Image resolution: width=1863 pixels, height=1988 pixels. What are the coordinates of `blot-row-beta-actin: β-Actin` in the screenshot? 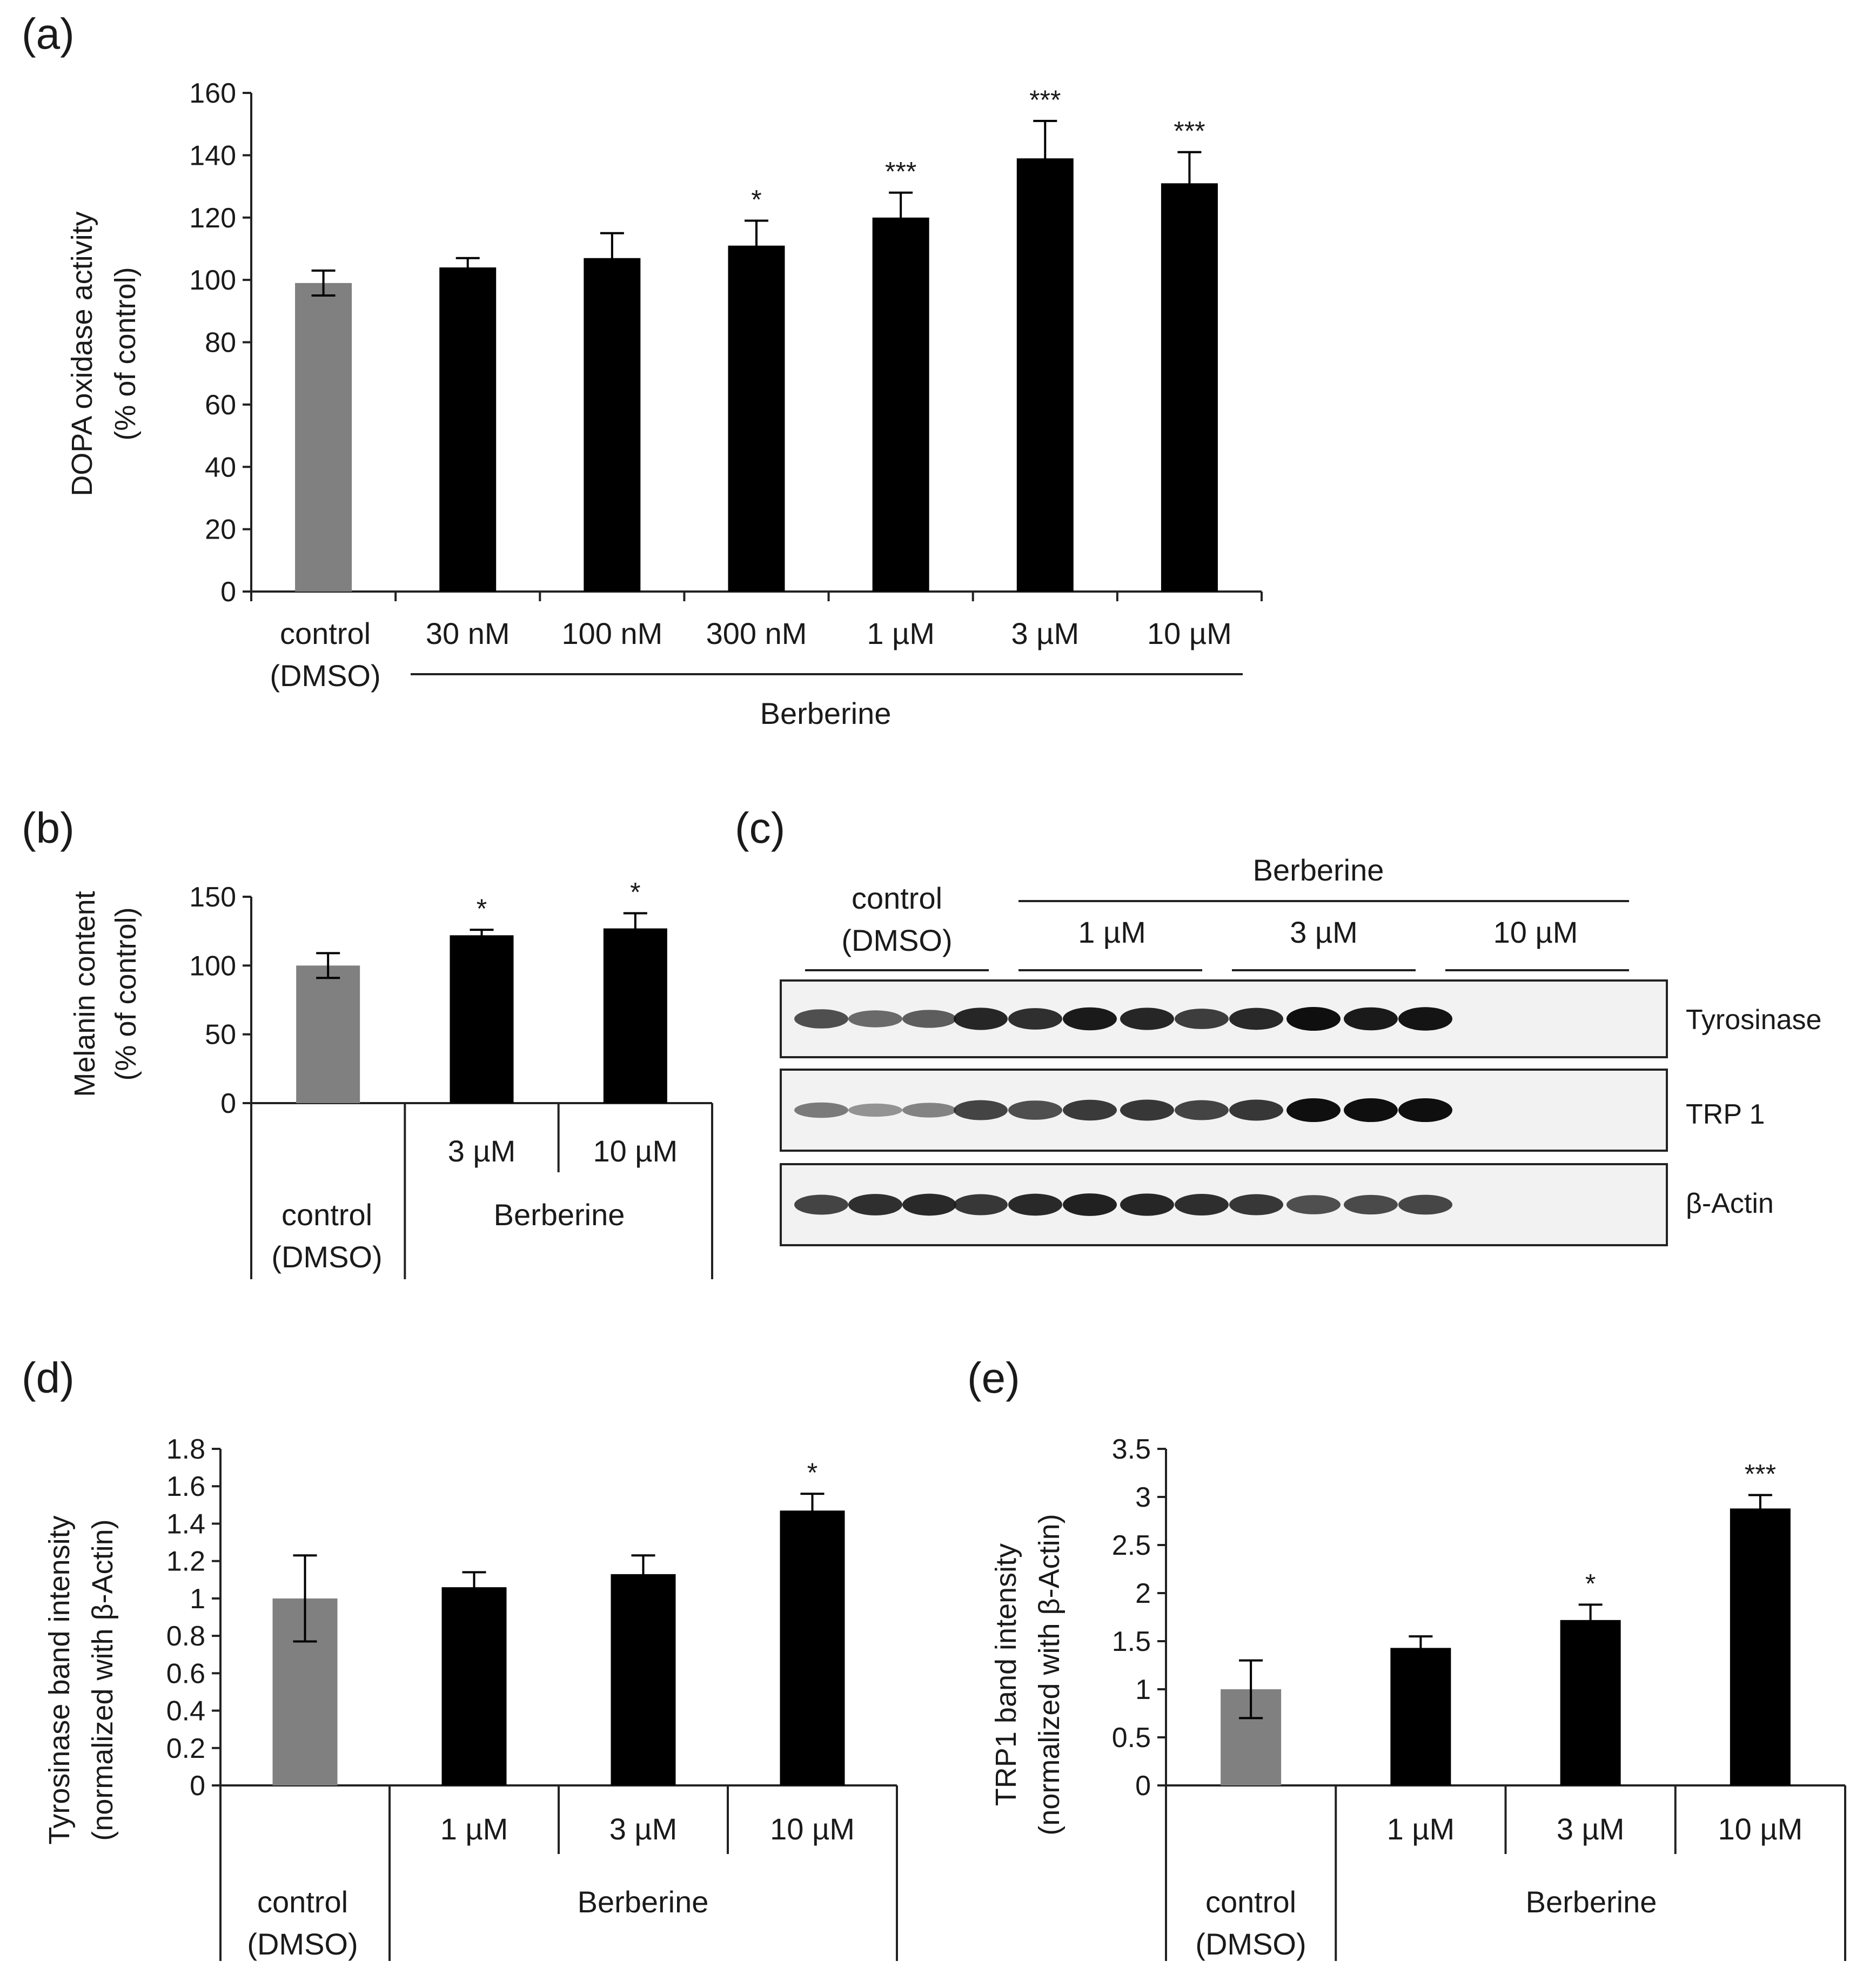 It's located at (1277, 1204).